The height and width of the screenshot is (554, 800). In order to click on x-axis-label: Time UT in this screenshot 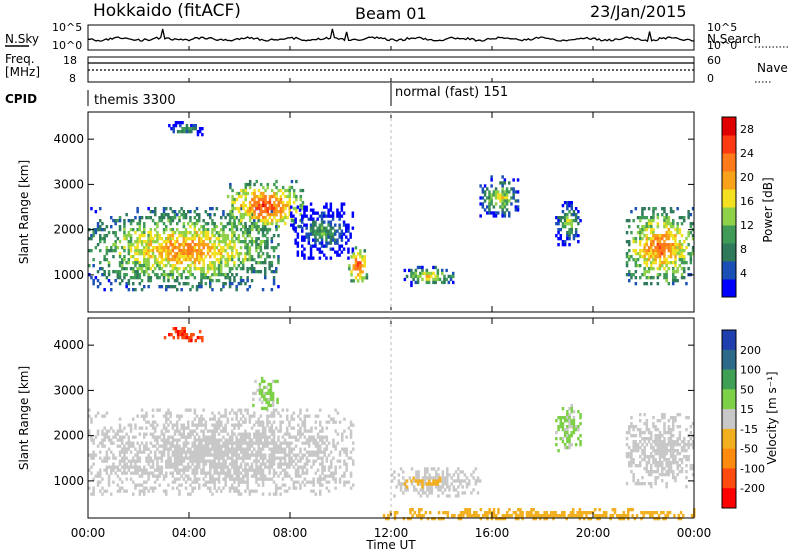, I will do `click(390, 545)`.